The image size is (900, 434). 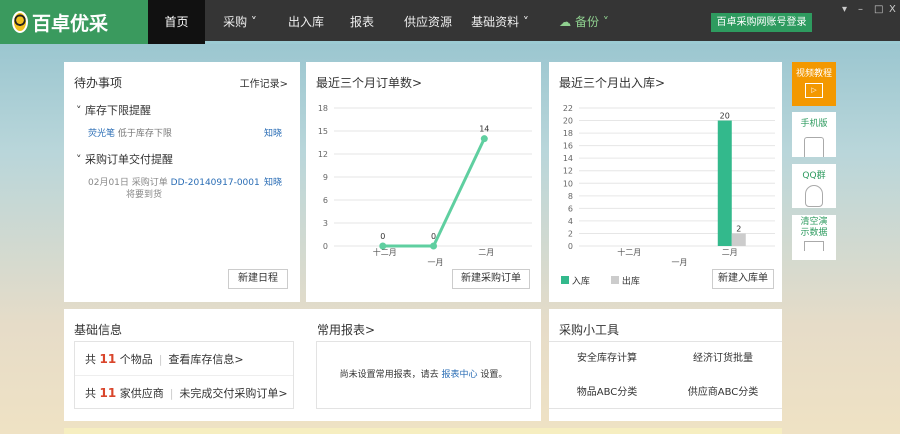 I want to click on supplier-abc-tool: 供应商ABC分类, so click(x=723, y=392).